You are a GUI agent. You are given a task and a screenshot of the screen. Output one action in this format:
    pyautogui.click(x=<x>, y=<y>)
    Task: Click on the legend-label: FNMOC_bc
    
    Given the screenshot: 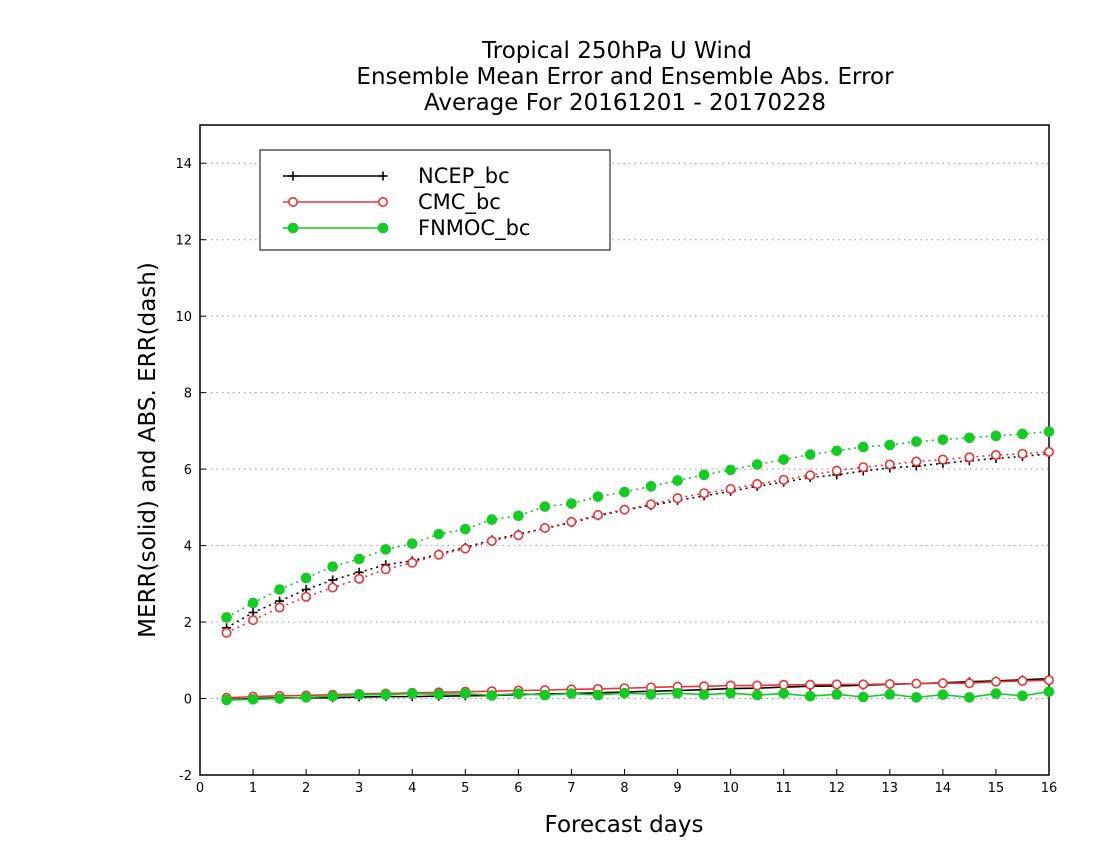 What is the action you would take?
    pyautogui.click(x=474, y=228)
    